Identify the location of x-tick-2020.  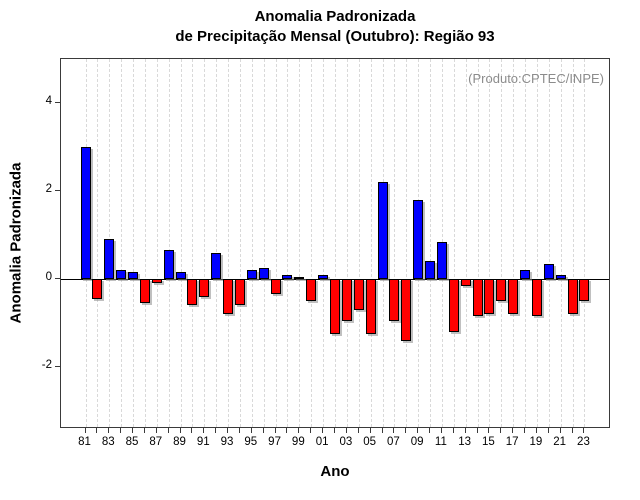
(548, 430).